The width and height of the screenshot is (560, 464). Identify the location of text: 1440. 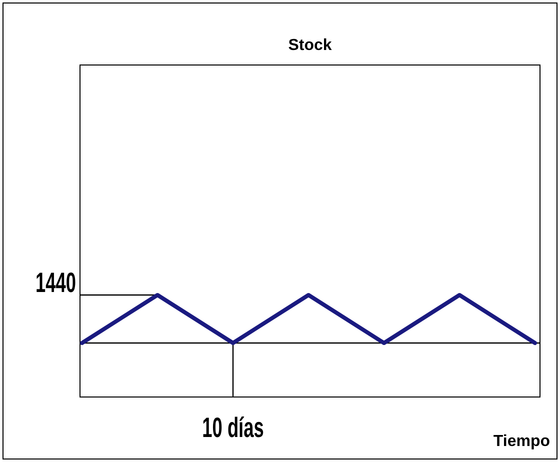
(56, 284).